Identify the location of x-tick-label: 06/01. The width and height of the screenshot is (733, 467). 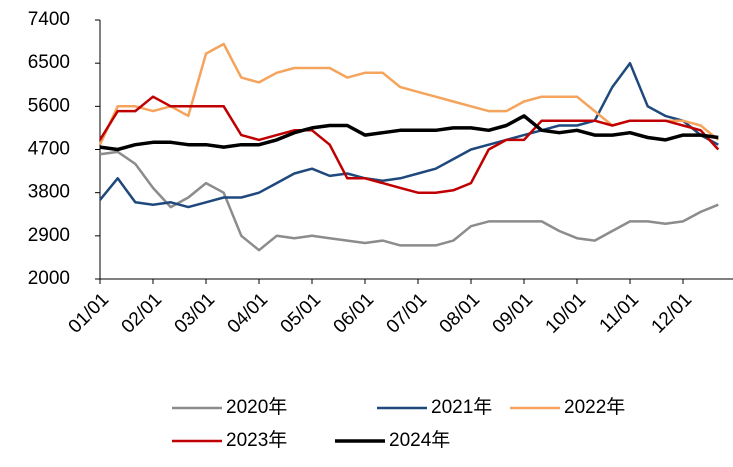
(354, 313).